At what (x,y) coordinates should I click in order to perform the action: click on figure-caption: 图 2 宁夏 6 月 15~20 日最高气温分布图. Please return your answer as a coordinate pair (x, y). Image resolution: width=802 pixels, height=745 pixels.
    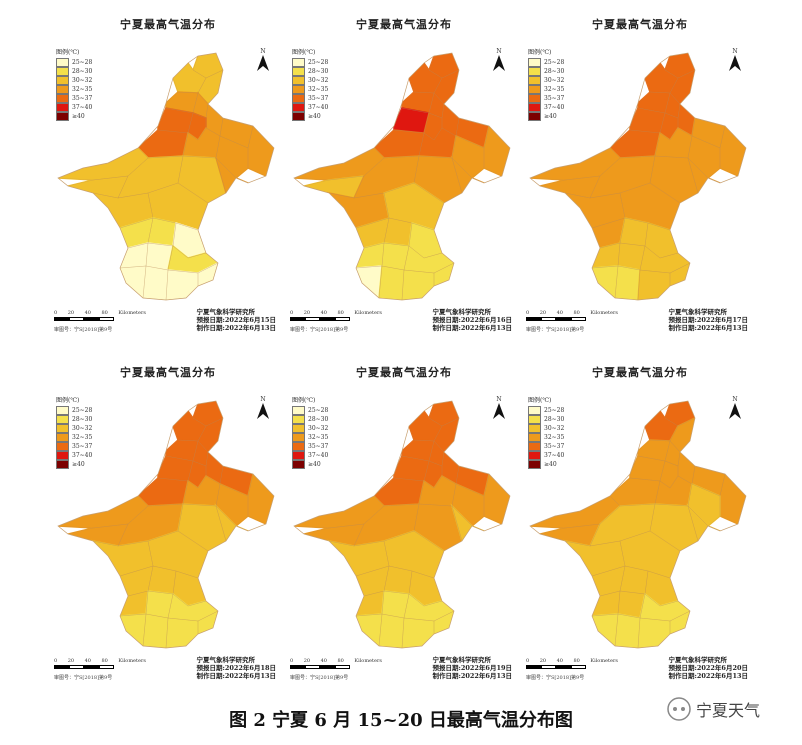
    Looking at the image, I should click on (401, 720).